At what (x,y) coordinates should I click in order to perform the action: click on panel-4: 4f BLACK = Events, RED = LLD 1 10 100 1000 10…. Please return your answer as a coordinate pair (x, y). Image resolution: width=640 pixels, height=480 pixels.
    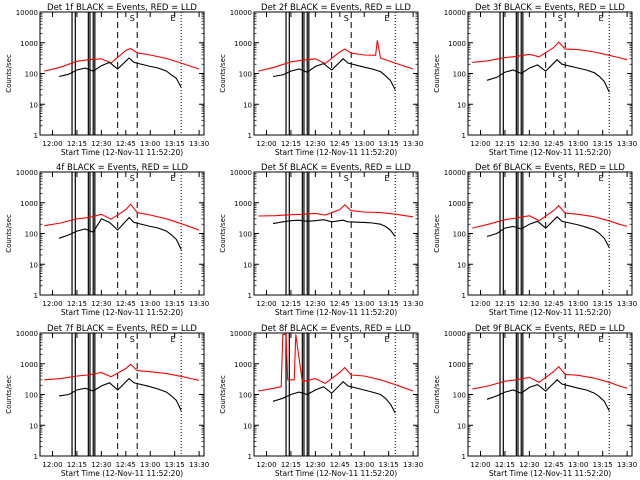
    Looking at the image, I should click on (107, 240).